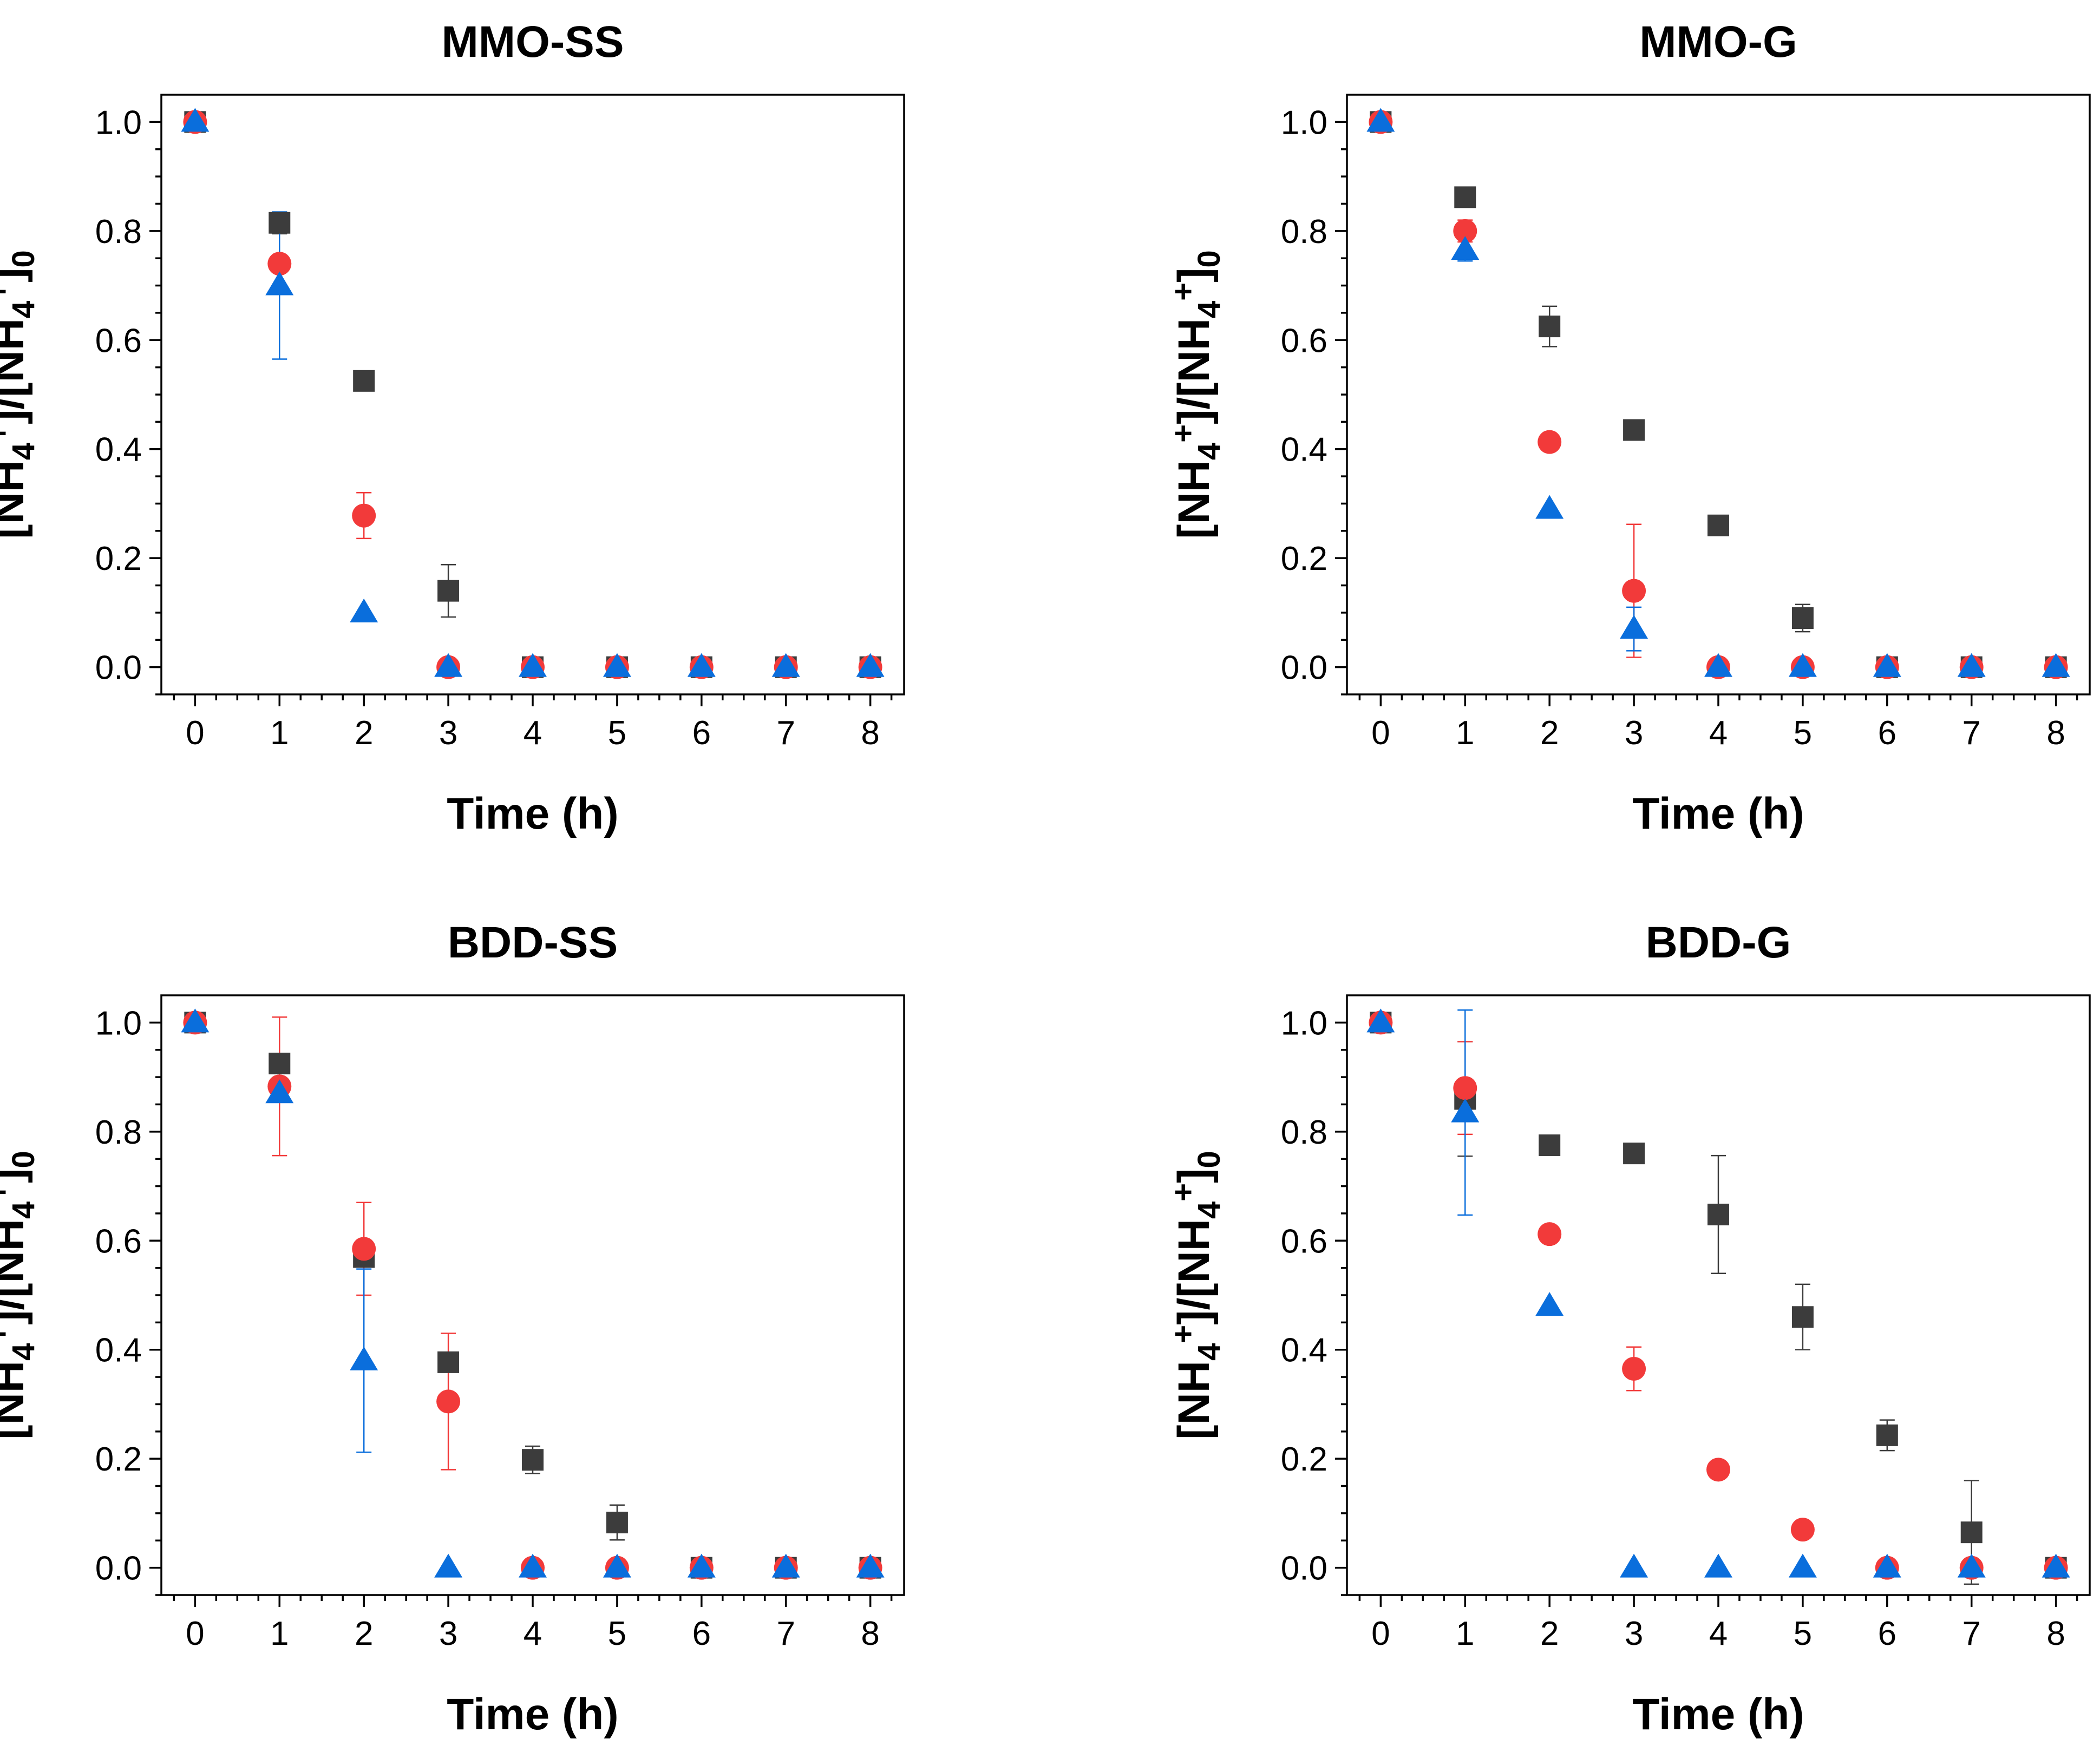 This screenshot has width=2100, height=1739. What do you see at coordinates (617, 1633) in the screenshot?
I see `x-tick-label: 5` at bounding box center [617, 1633].